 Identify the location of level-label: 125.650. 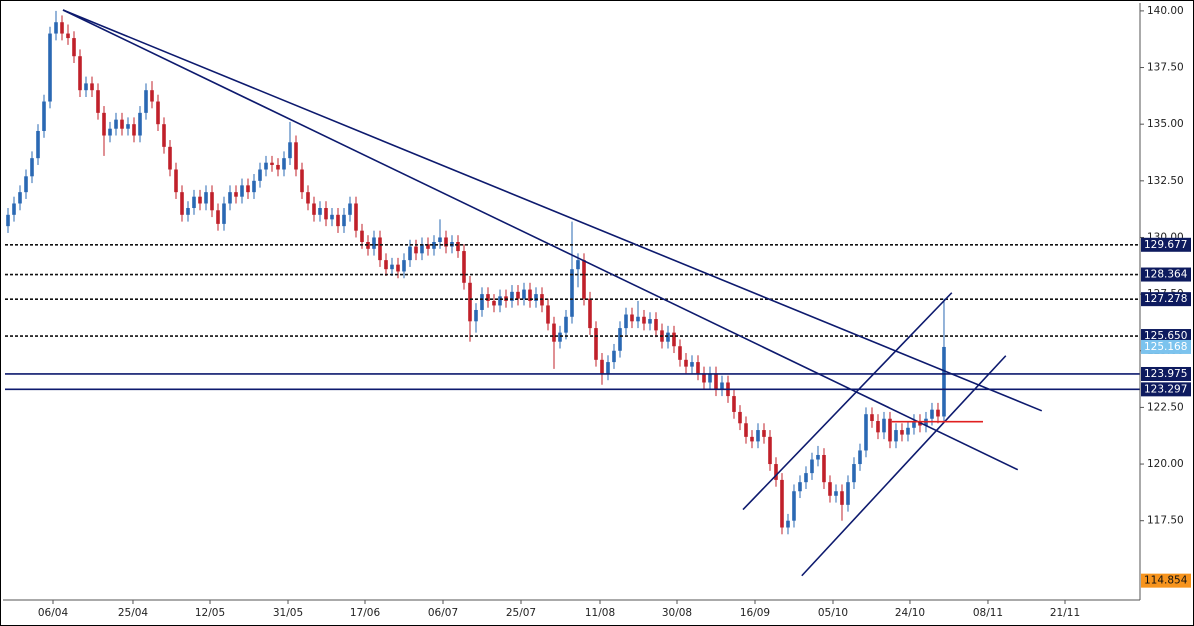
(1165, 336).